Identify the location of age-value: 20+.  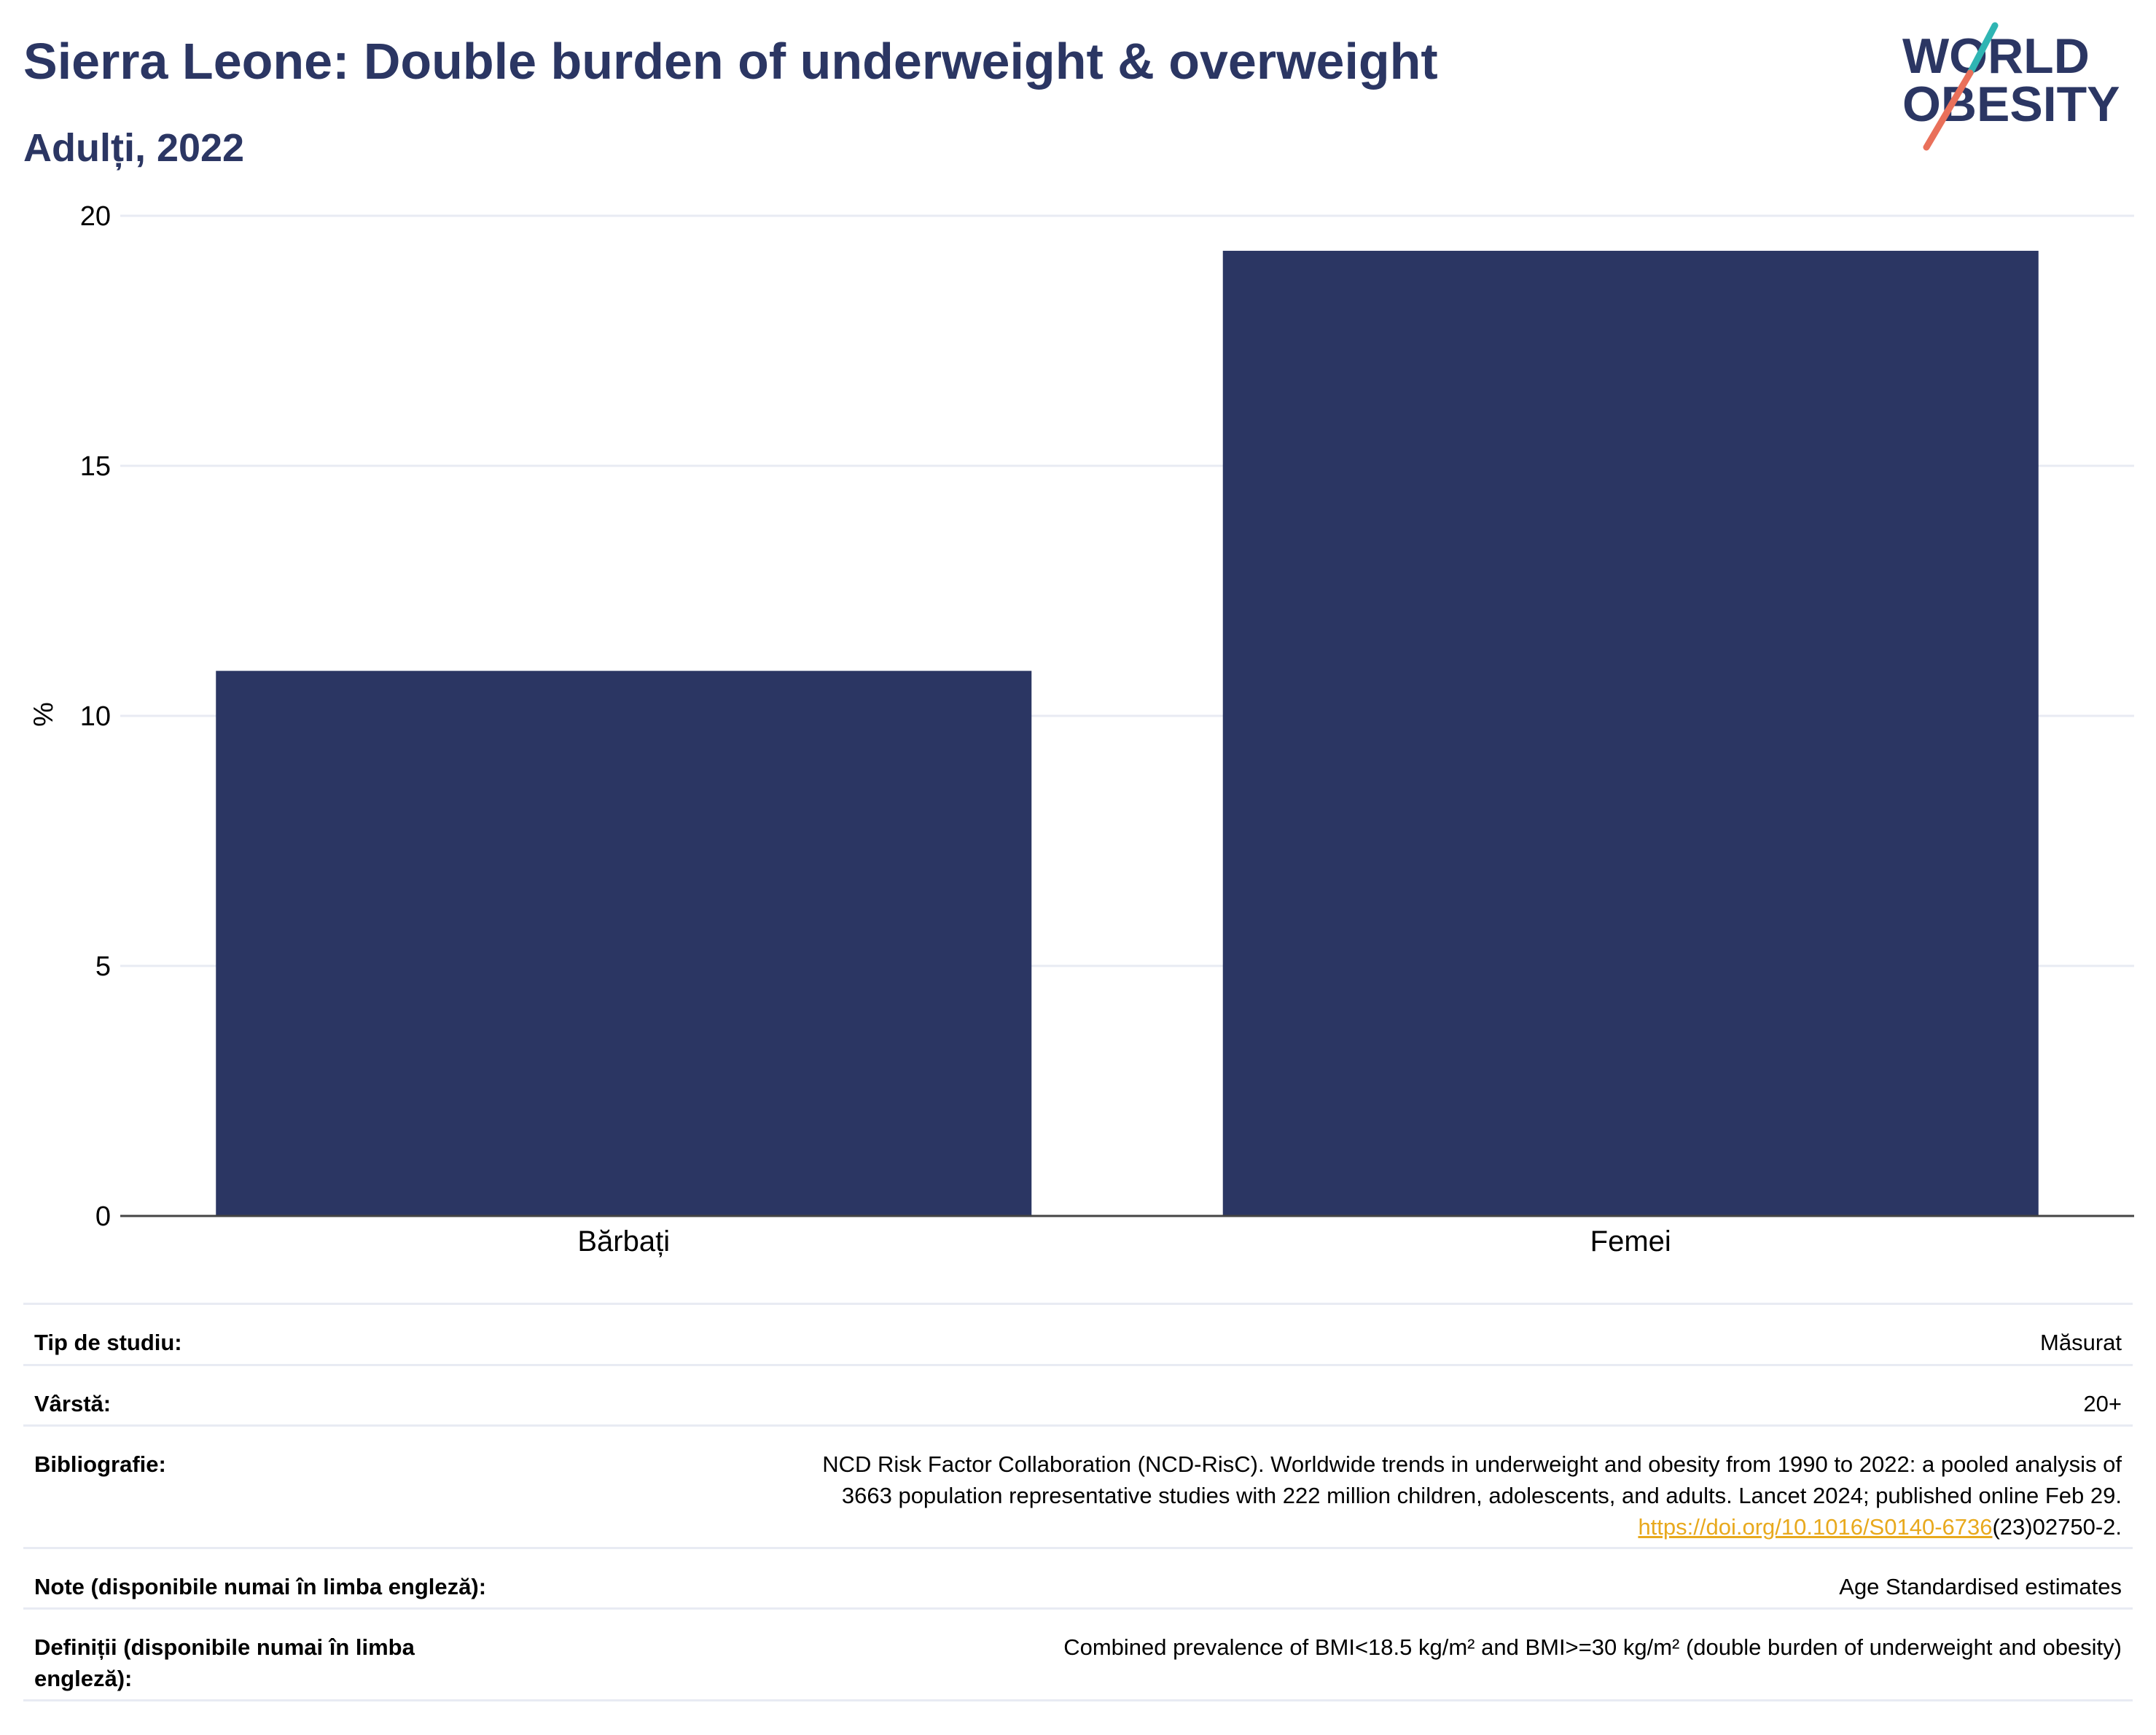
(2102, 1403).